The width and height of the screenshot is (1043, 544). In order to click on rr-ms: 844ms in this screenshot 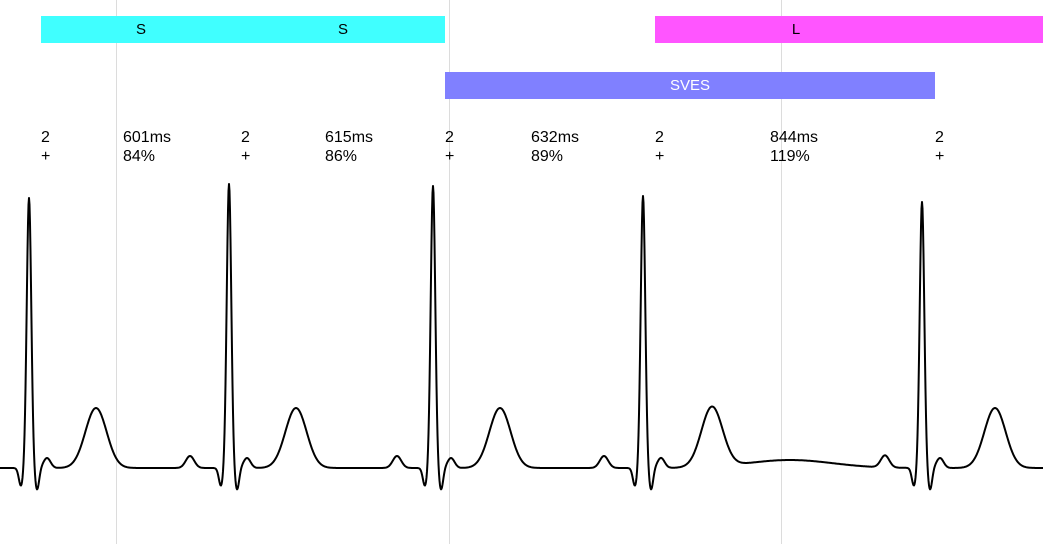, I will do `click(794, 137)`.